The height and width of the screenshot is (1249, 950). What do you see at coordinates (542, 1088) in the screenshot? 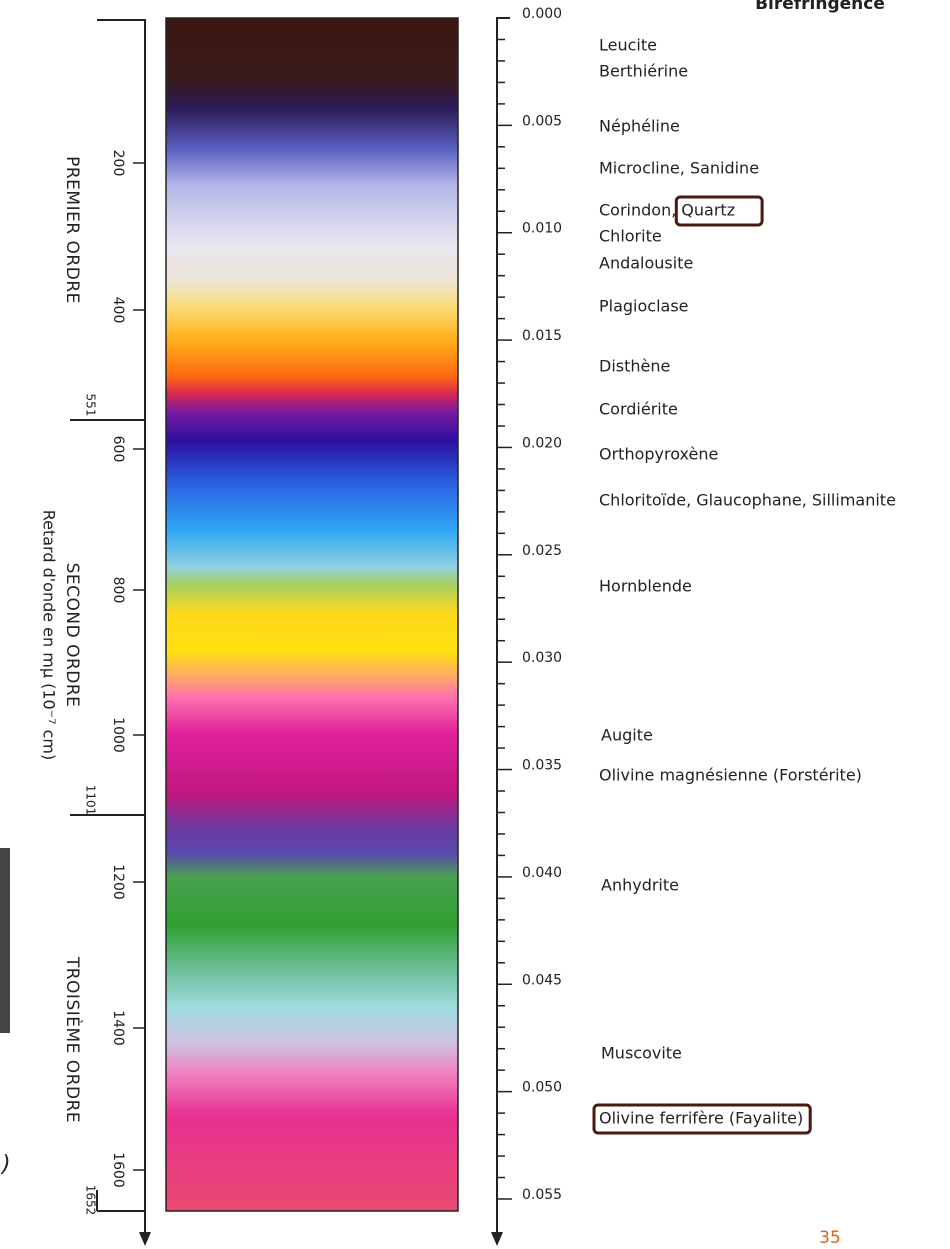
I see `right-tick-label: 0.050` at bounding box center [542, 1088].